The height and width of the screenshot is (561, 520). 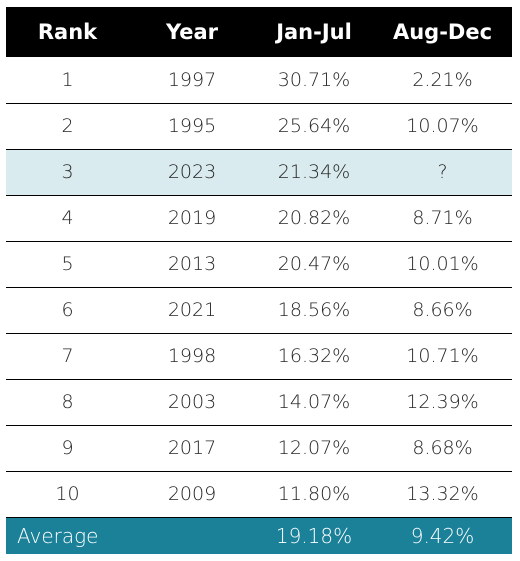 What do you see at coordinates (192, 126) in the screenshot?
I see `year-cell: 1995` at bounding box center [192, 126].